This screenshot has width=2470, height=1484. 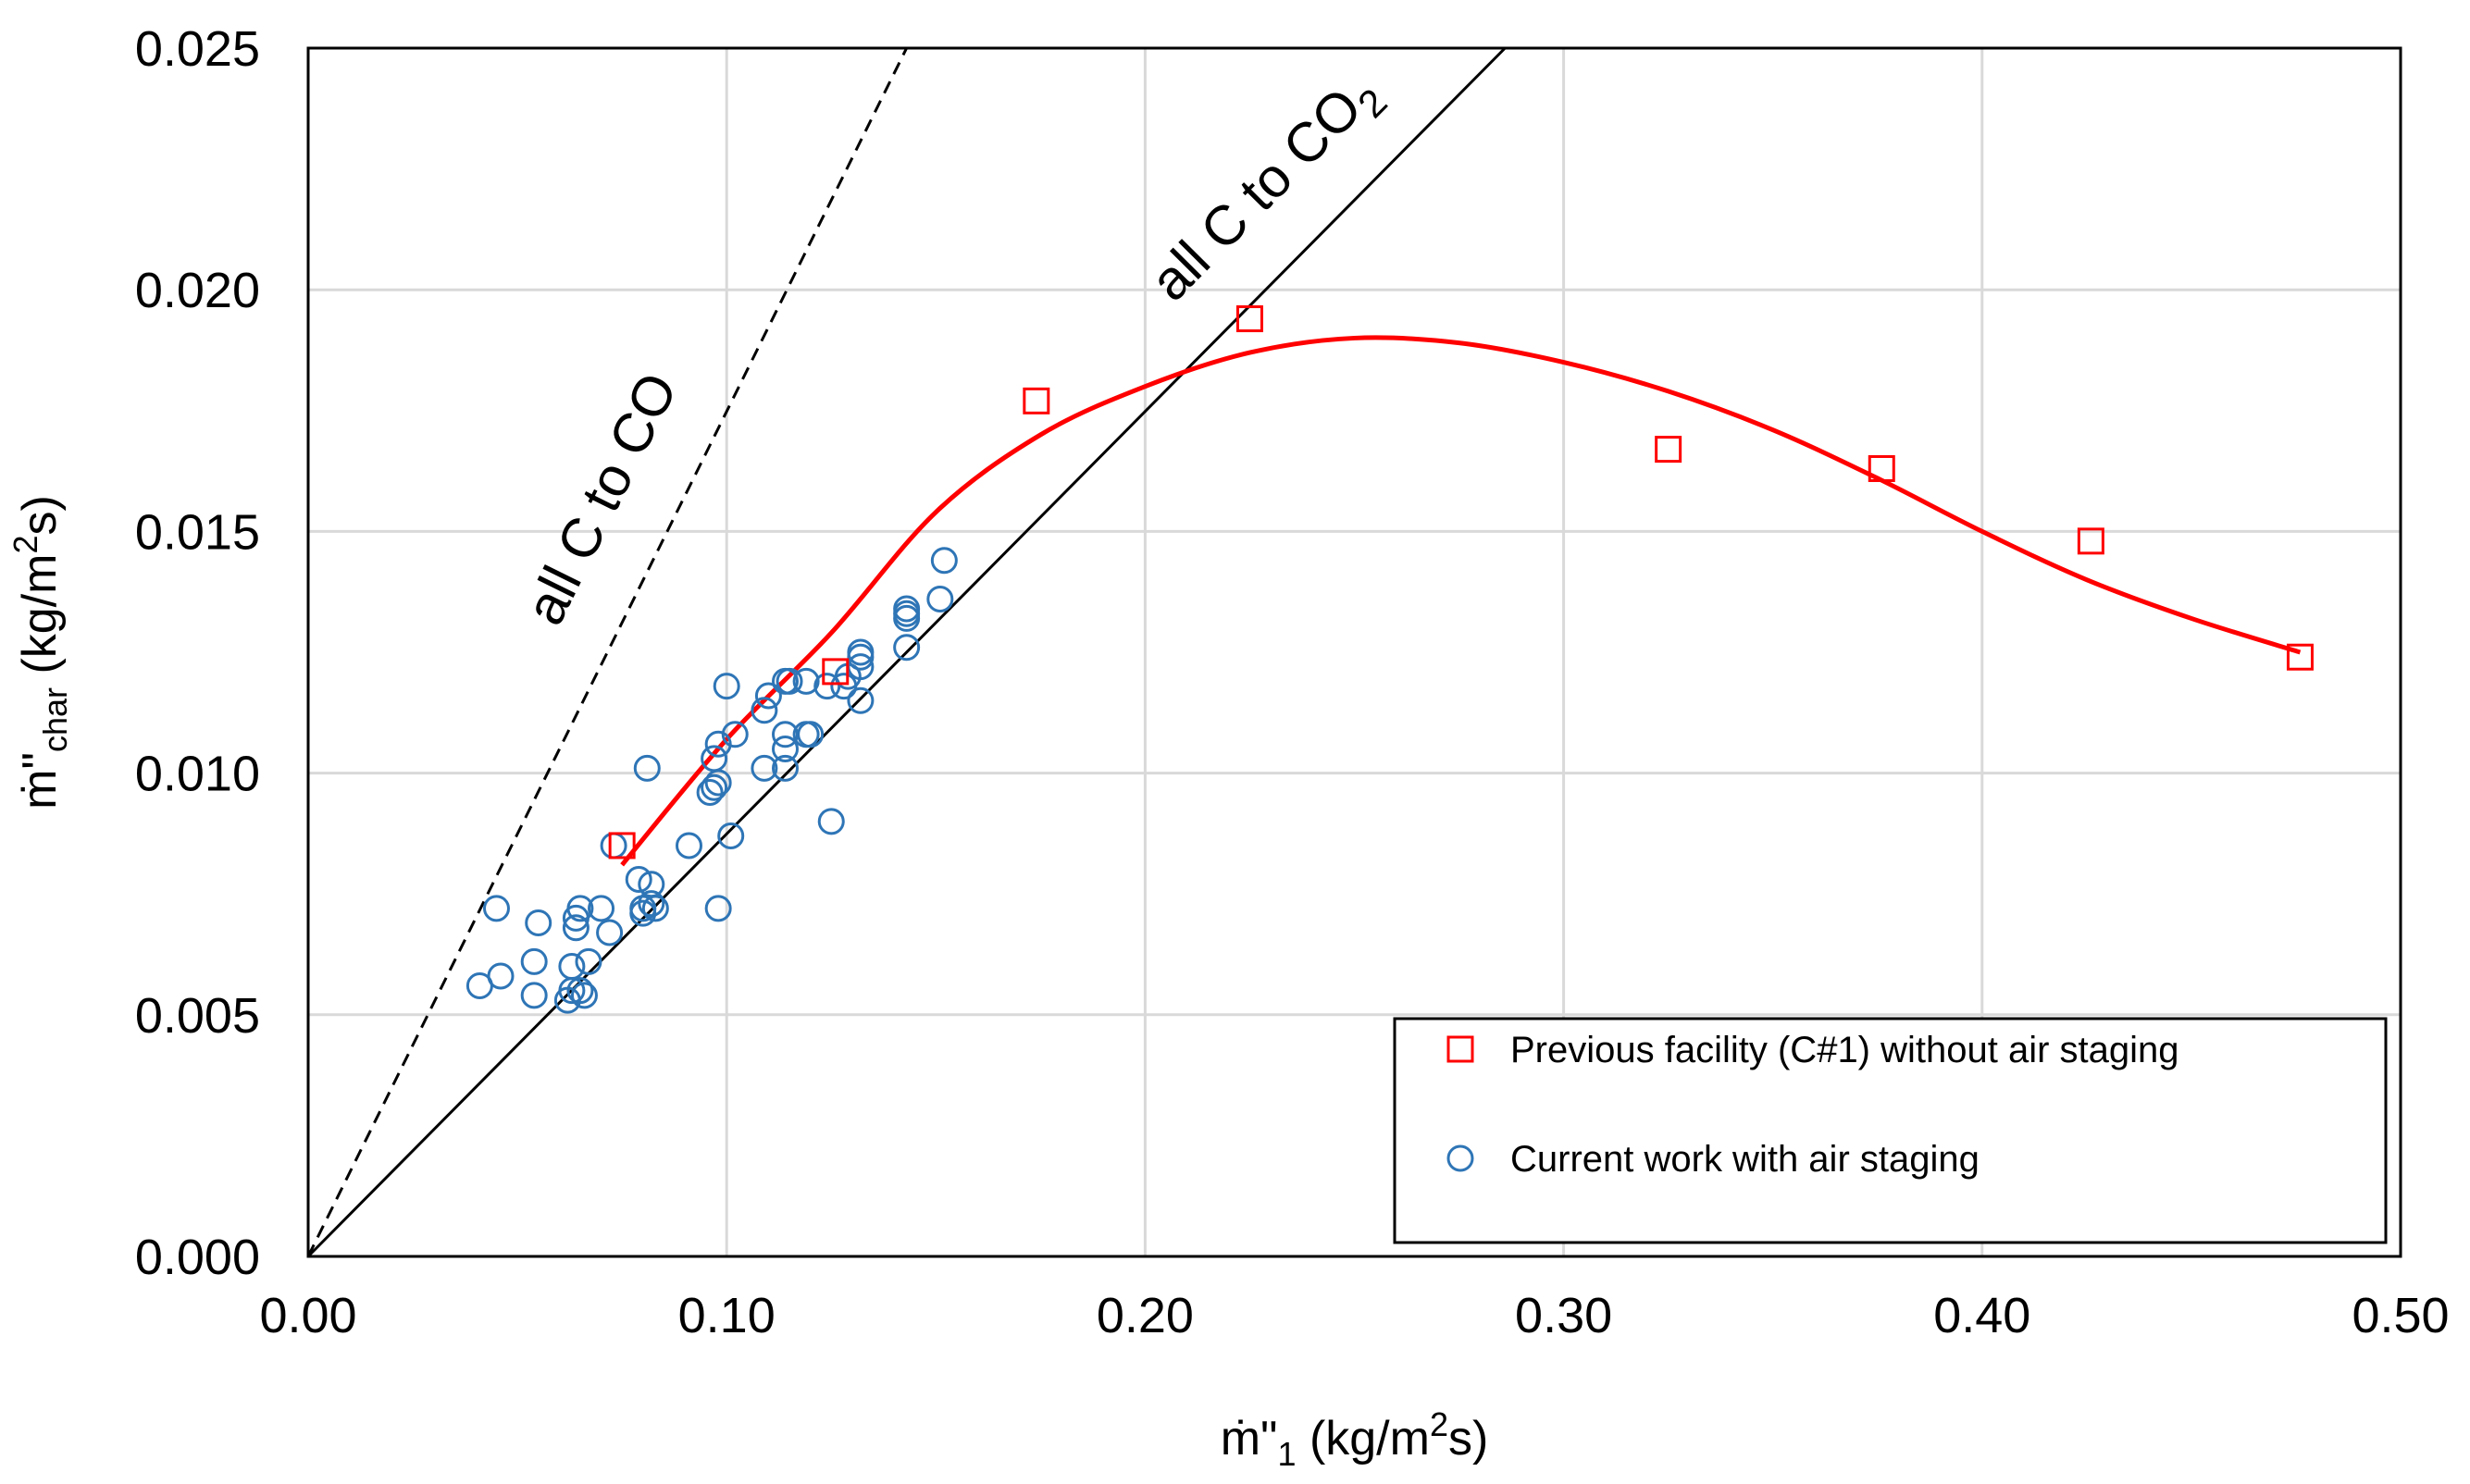 I want to click on y-tick-label: 0.015, so click(x=197, y=532).